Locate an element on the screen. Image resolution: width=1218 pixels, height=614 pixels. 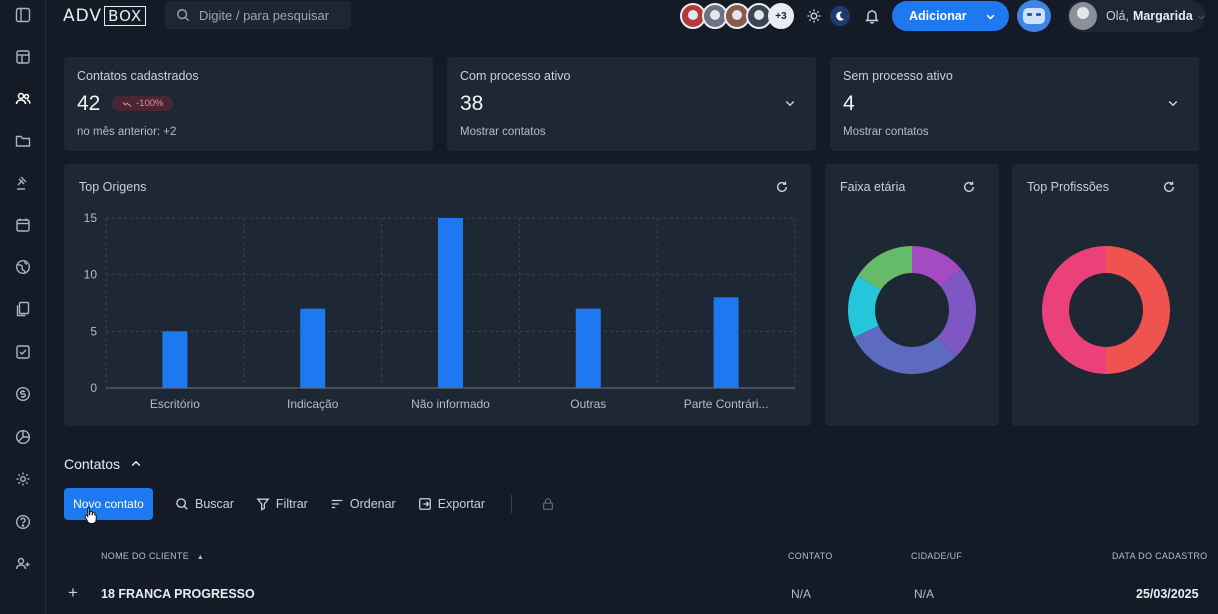
hand-cursor-icon is located at coordinates (90, 515).